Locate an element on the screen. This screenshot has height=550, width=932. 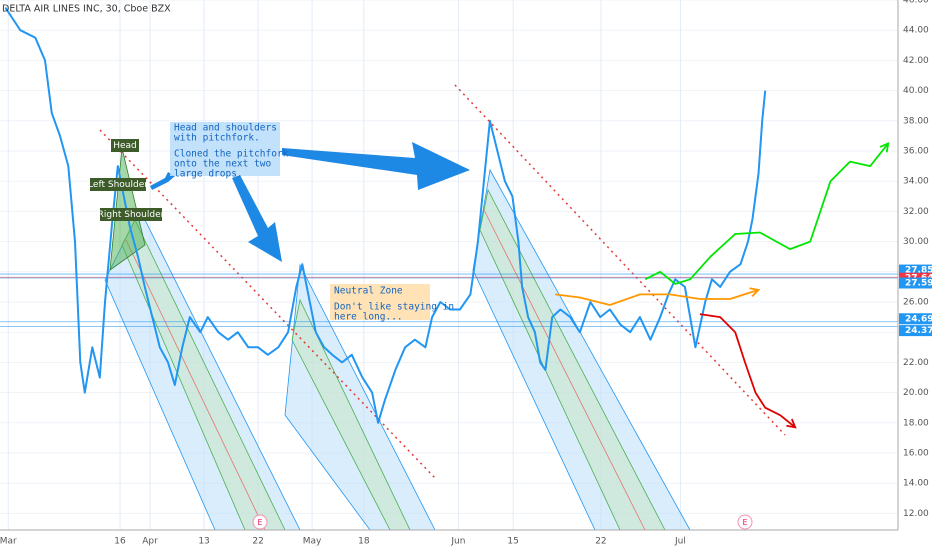
price-label: 27.59 is located at coordinates (918, 283).